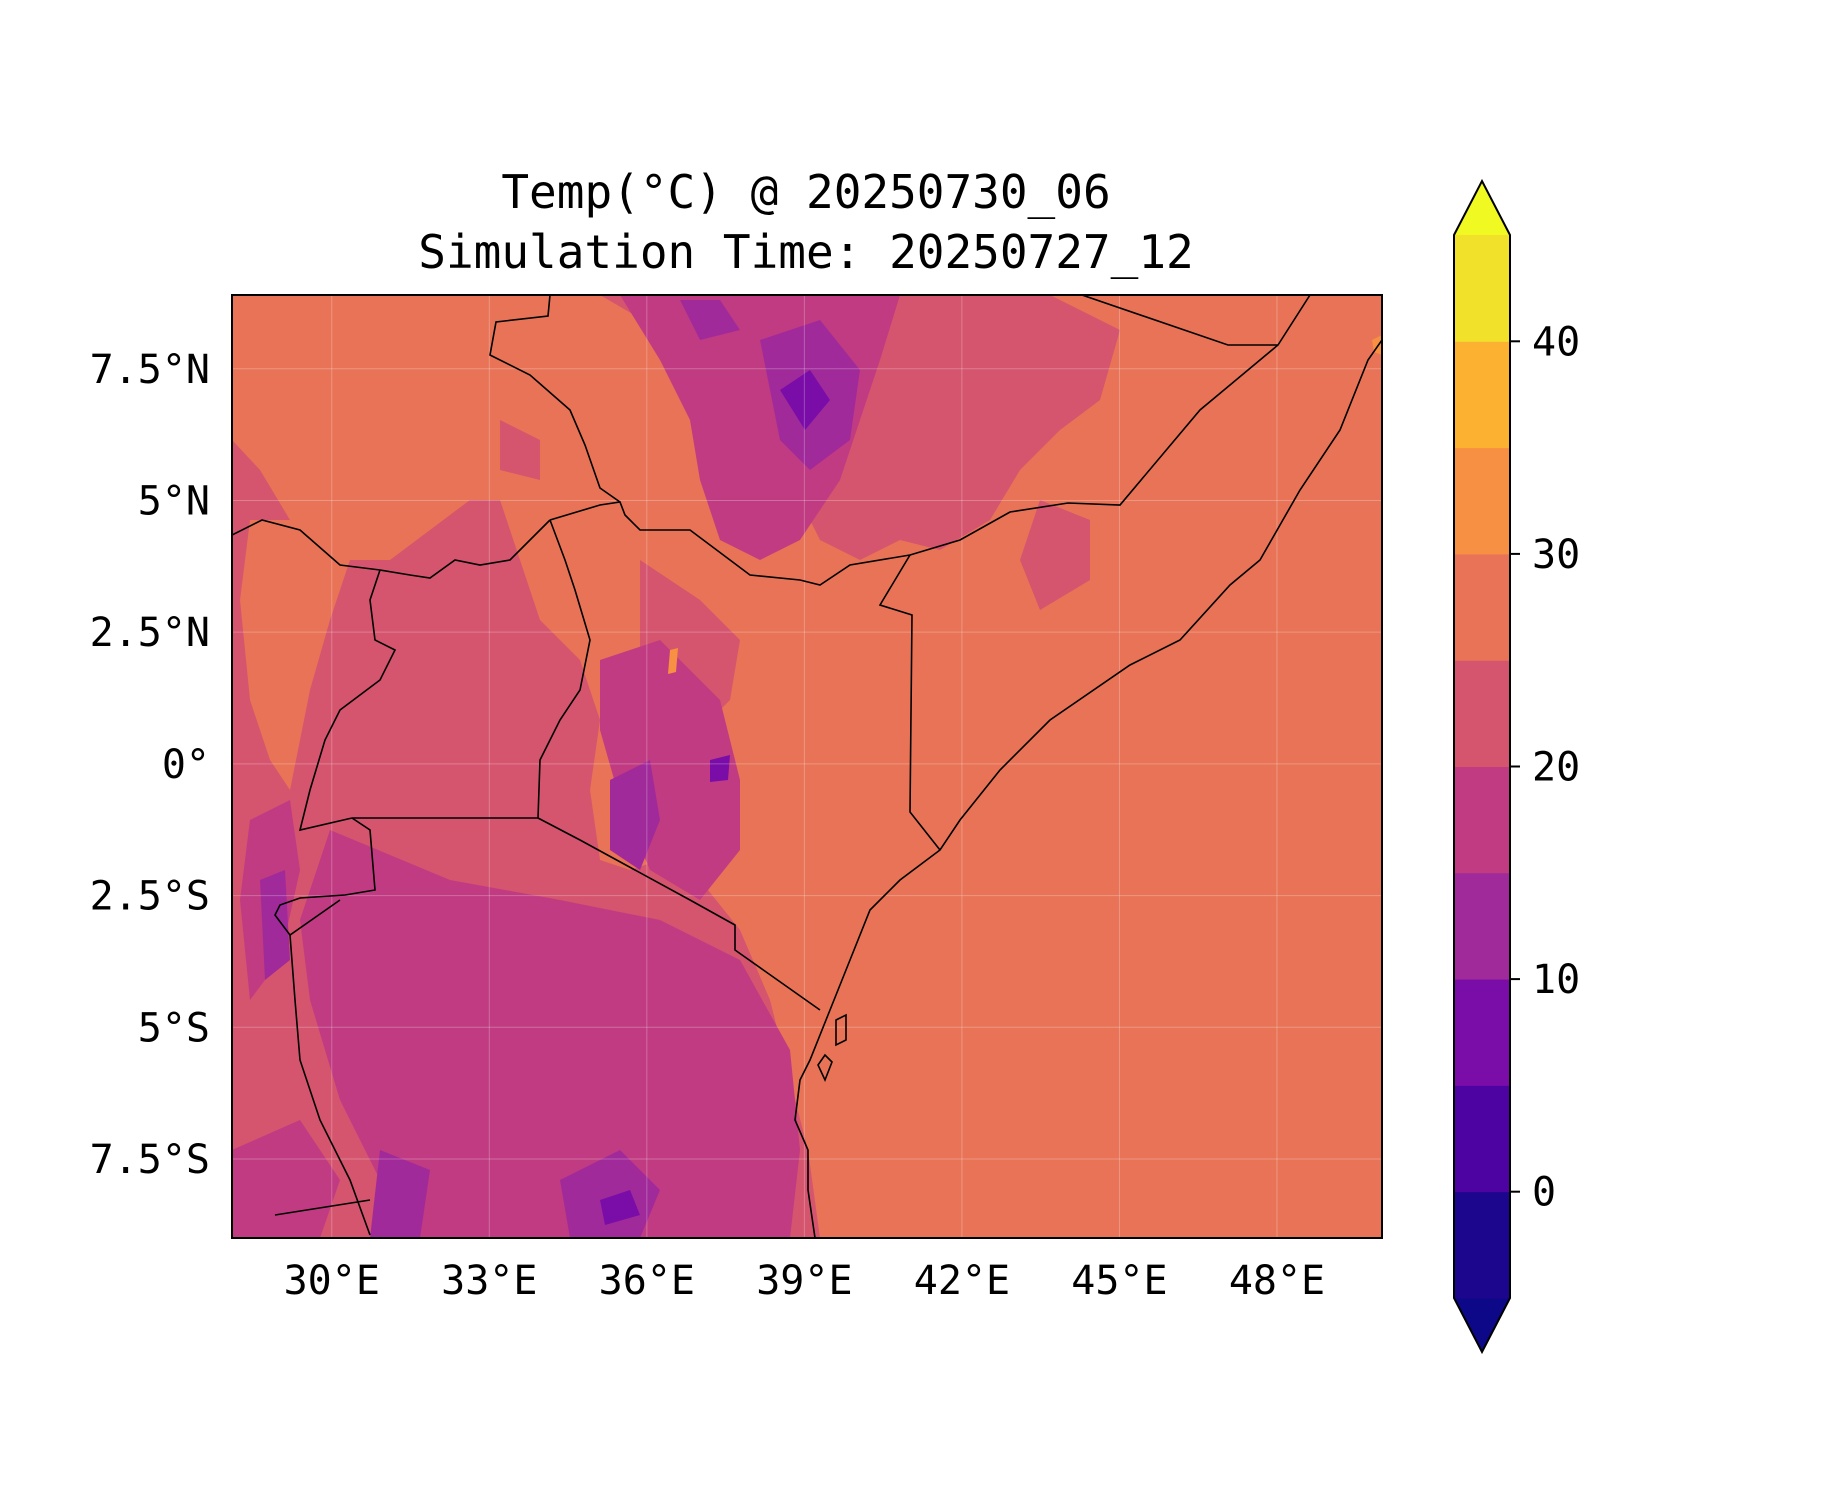 This screenshot has height=1505, width=1833. What do you see at coordinates (1556, 768) in the screenshot?
I see `colorbar-tick-label: 20` at bounding box center [1556, 768].